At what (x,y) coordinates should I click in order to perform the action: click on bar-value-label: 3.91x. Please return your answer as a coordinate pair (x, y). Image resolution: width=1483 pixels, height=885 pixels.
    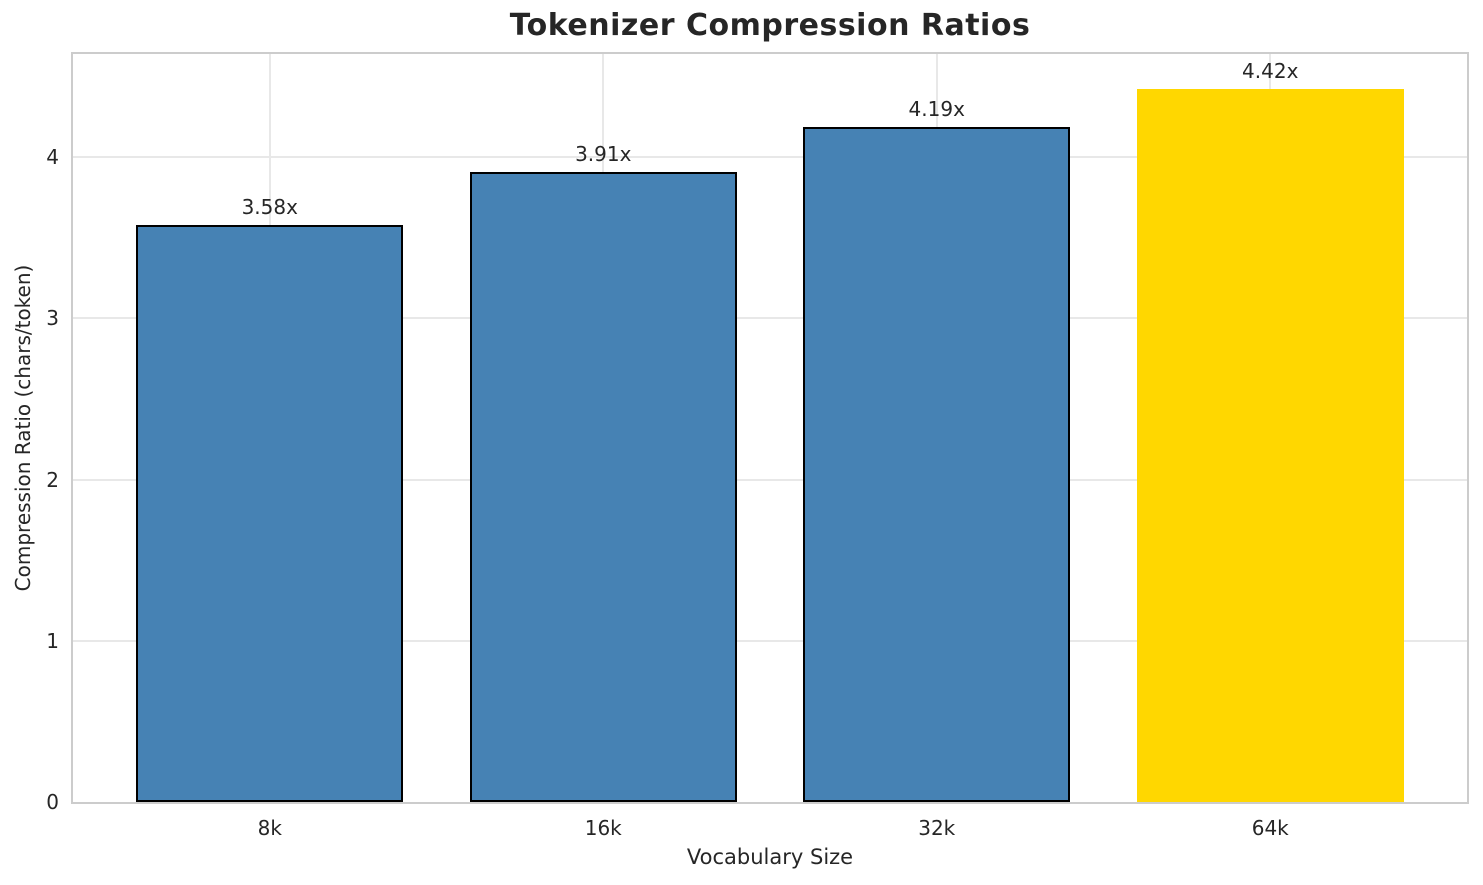
    Looking at the image, I should click on (603, 153).